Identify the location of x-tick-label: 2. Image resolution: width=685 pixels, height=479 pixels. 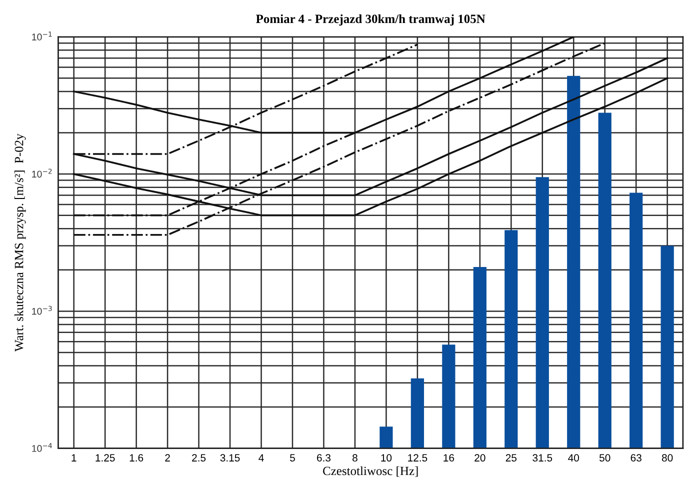
(167, 458).